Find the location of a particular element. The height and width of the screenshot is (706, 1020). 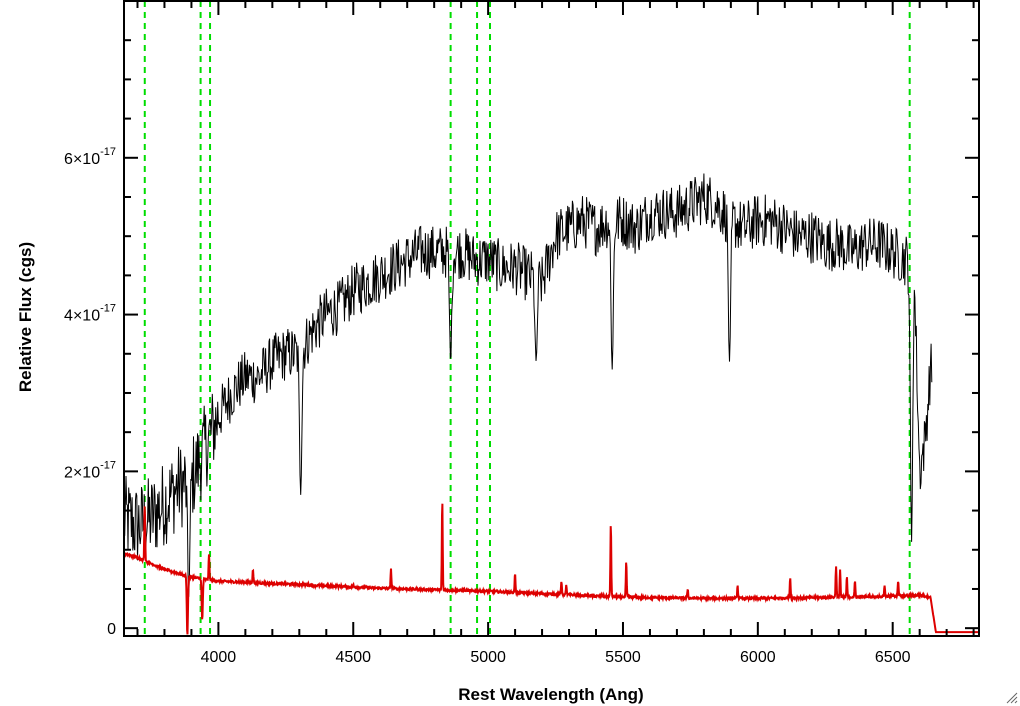

y-tick-label-0: 0 is located at coordinates (111, 629).